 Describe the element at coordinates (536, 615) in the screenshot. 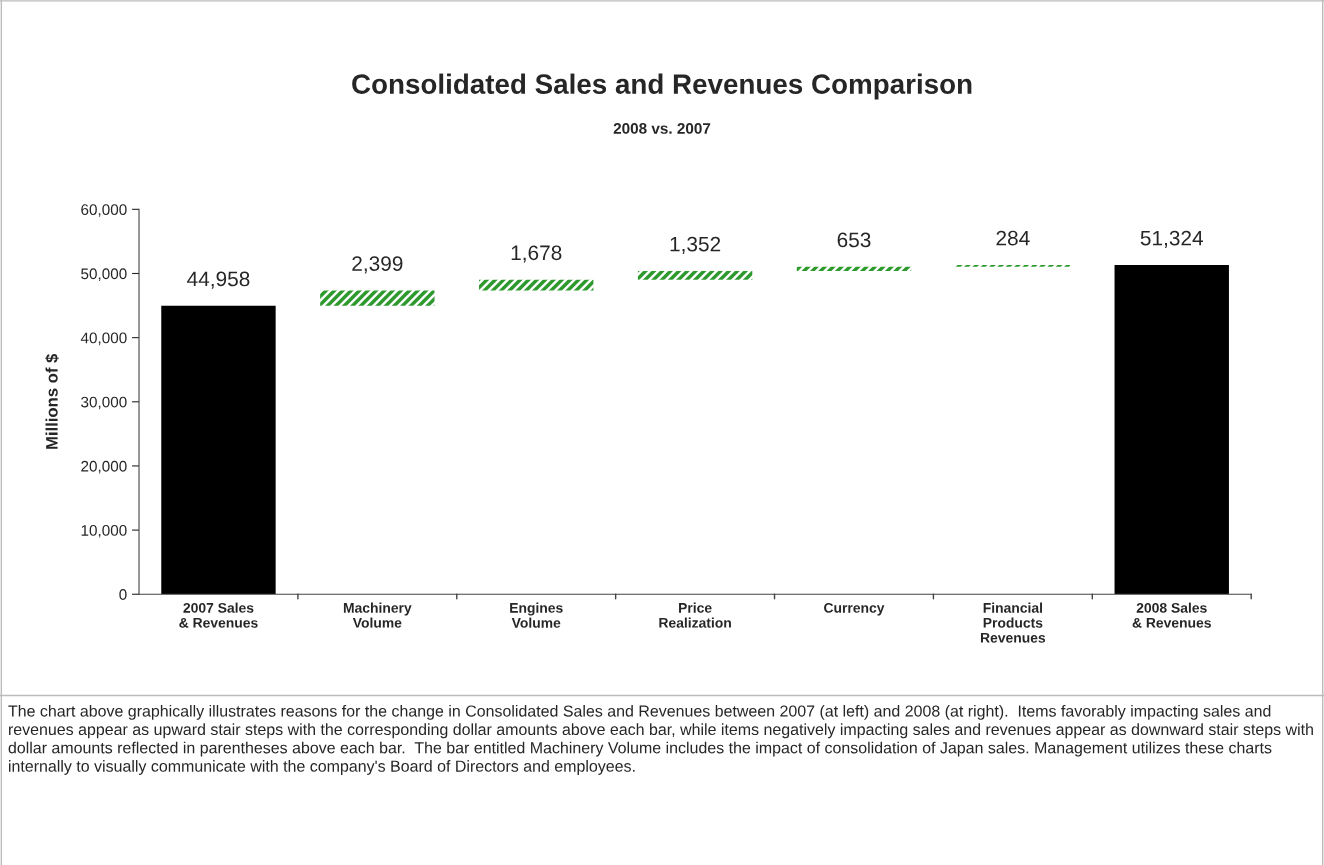

I see `x-tick-label: Engines Volume` at that location.